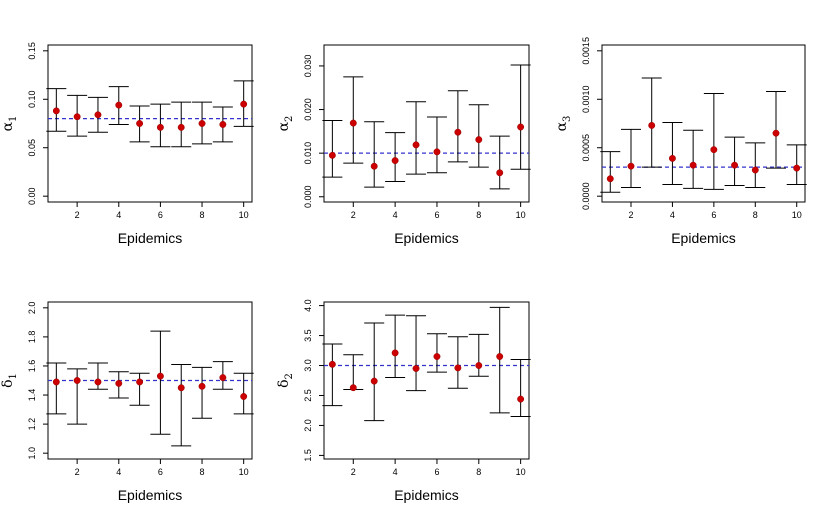  What do you see at coordinates (32, 453) in the screenshot?
I see `y-tick-label: 1.0` at bounding box center [32, 453].